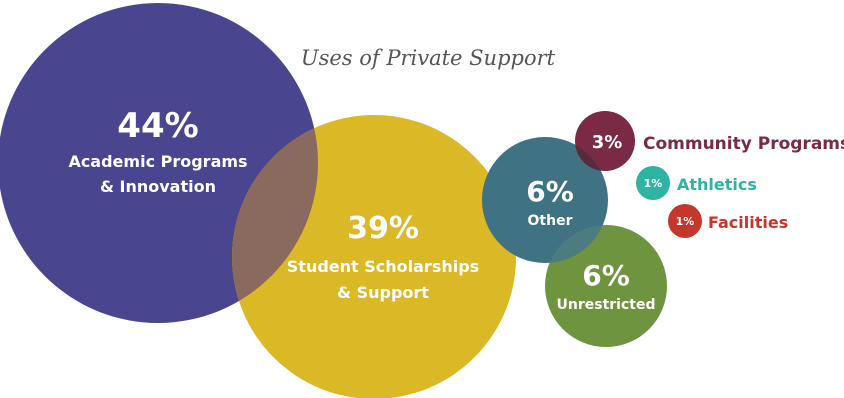 The width and height of the screenshot is (844, 398). I want to click on series-label-academic-line2: & Innovation, so click(158, 186).